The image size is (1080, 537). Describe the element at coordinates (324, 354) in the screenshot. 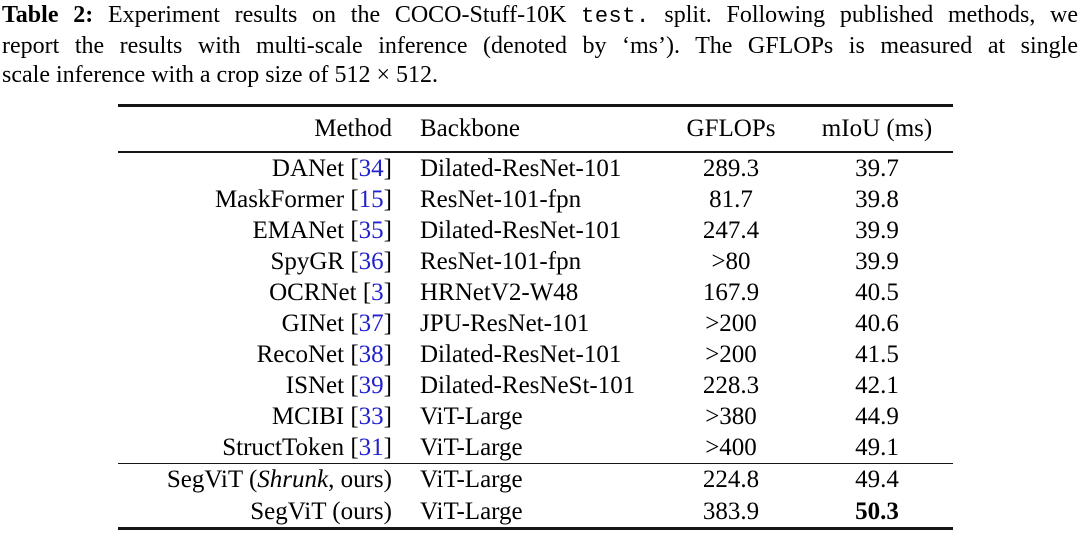

I see `method-cell: RecoNet [38]` at that location.